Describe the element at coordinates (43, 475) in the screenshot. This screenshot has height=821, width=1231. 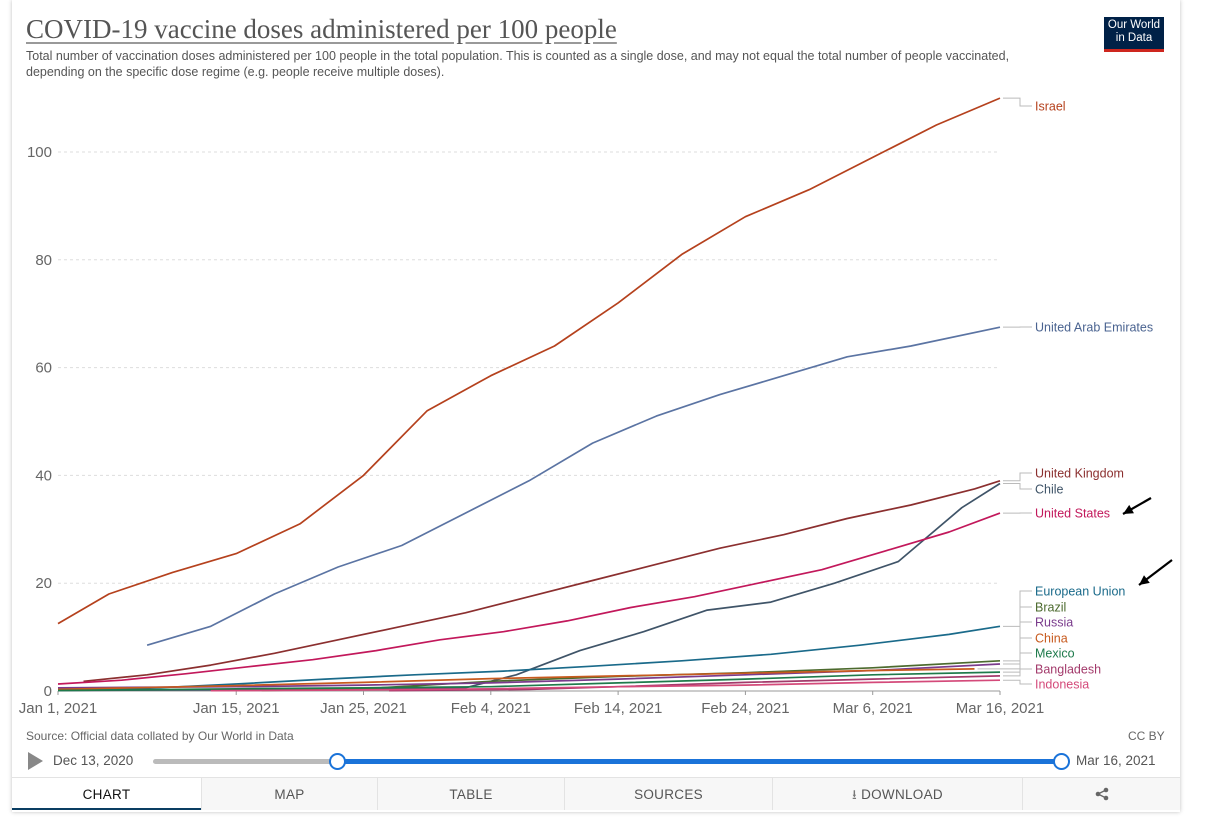
I see `y-tick-label: 40` at that location.